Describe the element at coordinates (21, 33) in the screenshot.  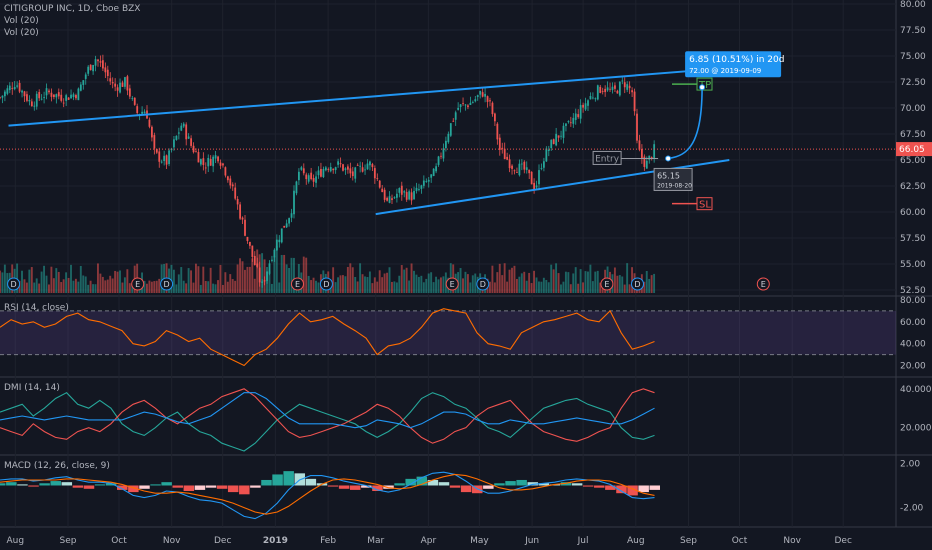
I see `volume-legend-2: Vol (20)` at that location.